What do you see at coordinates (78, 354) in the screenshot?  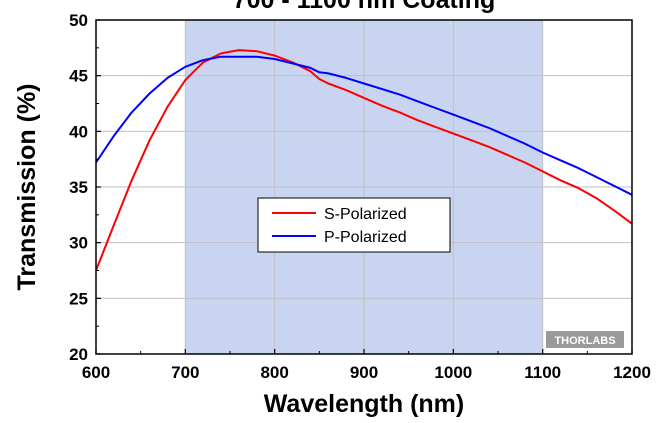 I see `y-tick-label-20: 20` at bounding box center [78, 354].